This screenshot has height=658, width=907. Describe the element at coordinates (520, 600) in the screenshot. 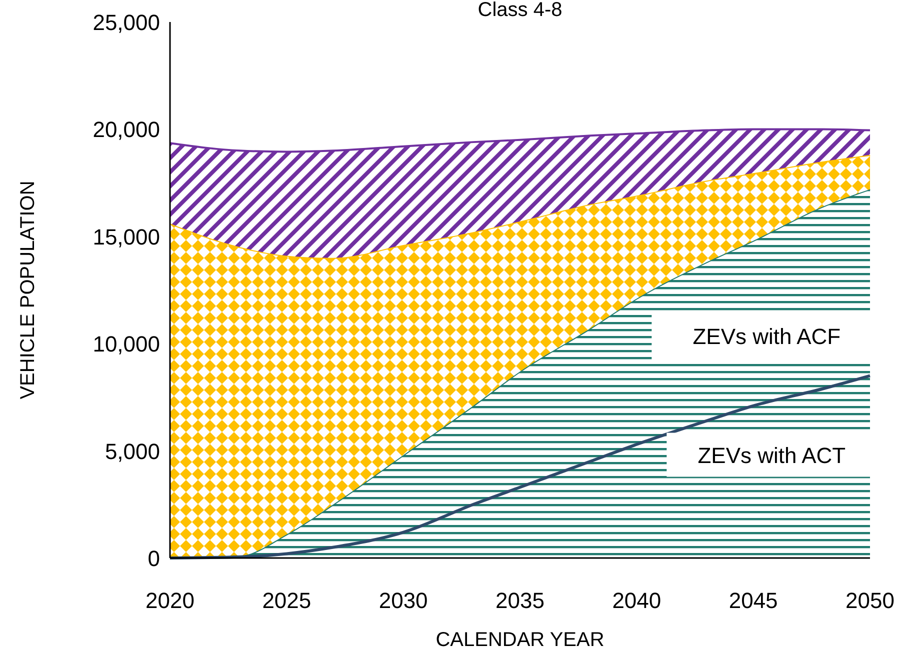

I see `x-tick-label: 2035` at that location.